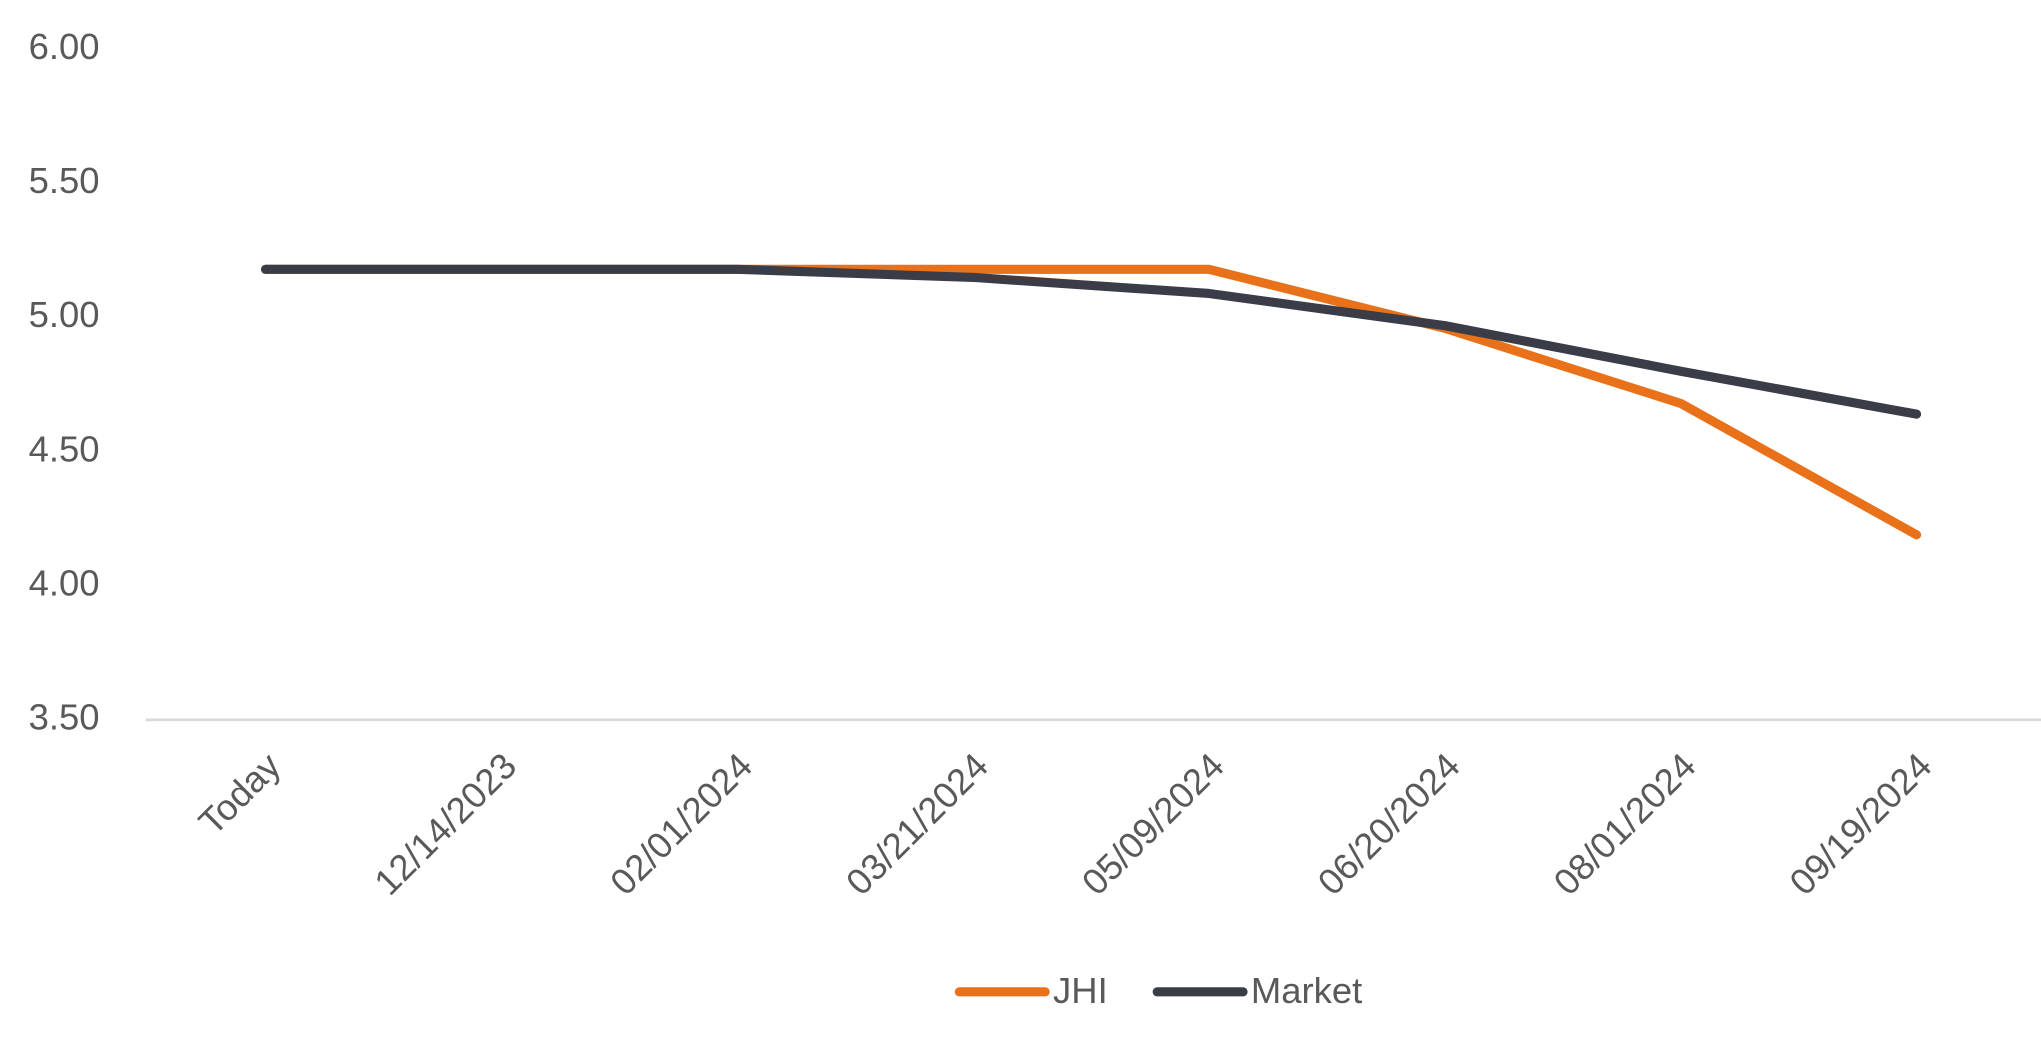 The width and height of the screenshot is (2041, 1055). Describe the element at coordinates (1306, 990) in the screenshot. I see `legend-label: Market` at that location.